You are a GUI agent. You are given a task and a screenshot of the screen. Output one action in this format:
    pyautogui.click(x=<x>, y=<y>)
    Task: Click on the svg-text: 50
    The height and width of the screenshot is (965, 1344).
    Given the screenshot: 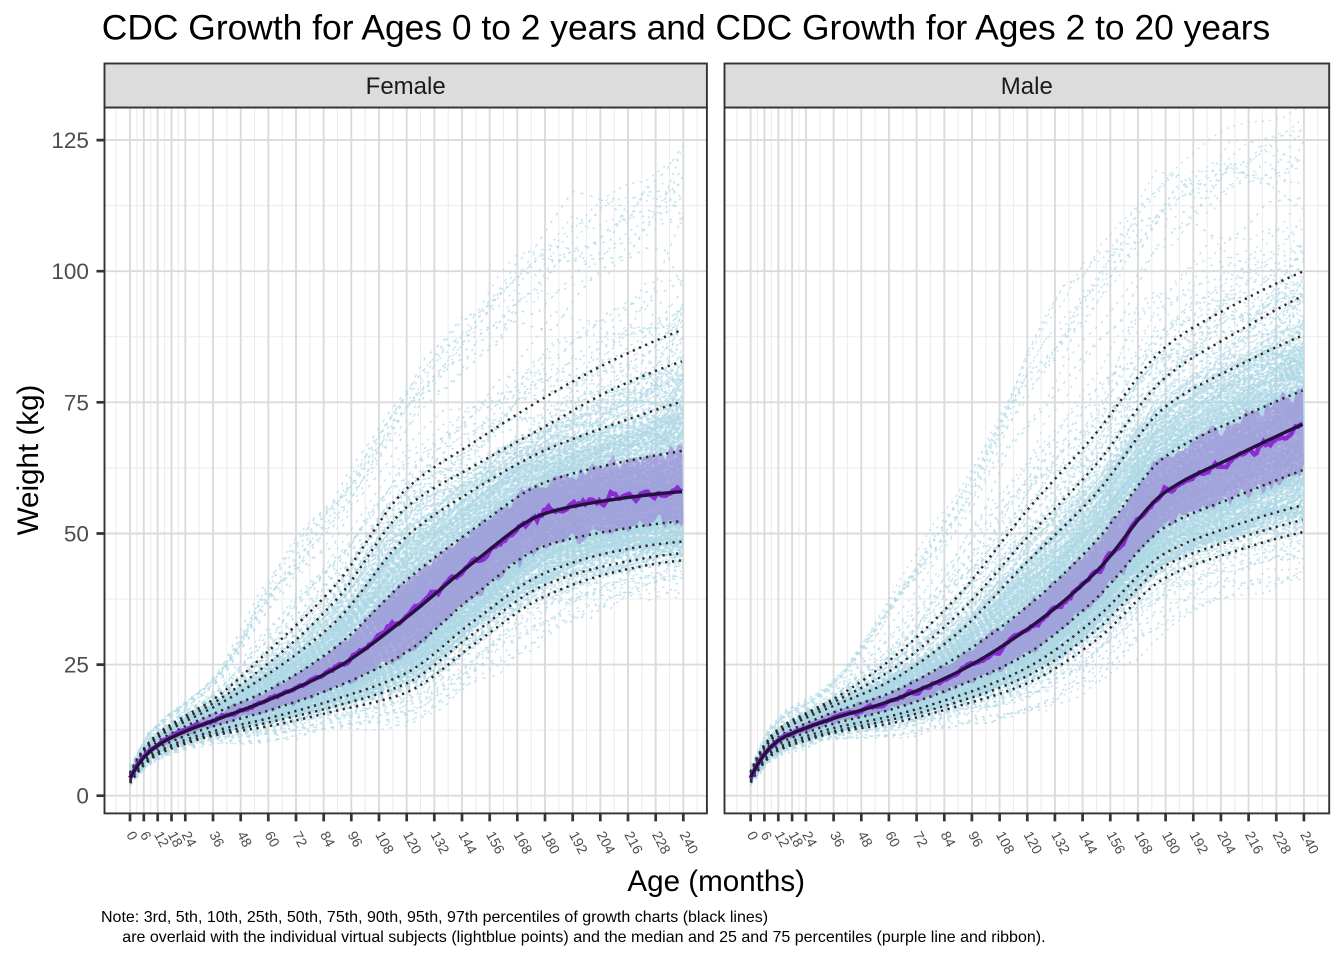 What is the action you would take?
    pyautogui.click(x=76, y=534)
    